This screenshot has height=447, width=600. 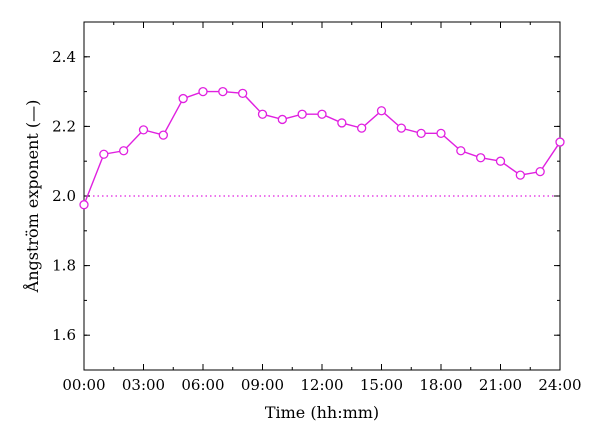 What do you see at coordinates (64, 57) in the screenshot?
I see `y-tick-label: 2.4` at bounding box center [64, 57].